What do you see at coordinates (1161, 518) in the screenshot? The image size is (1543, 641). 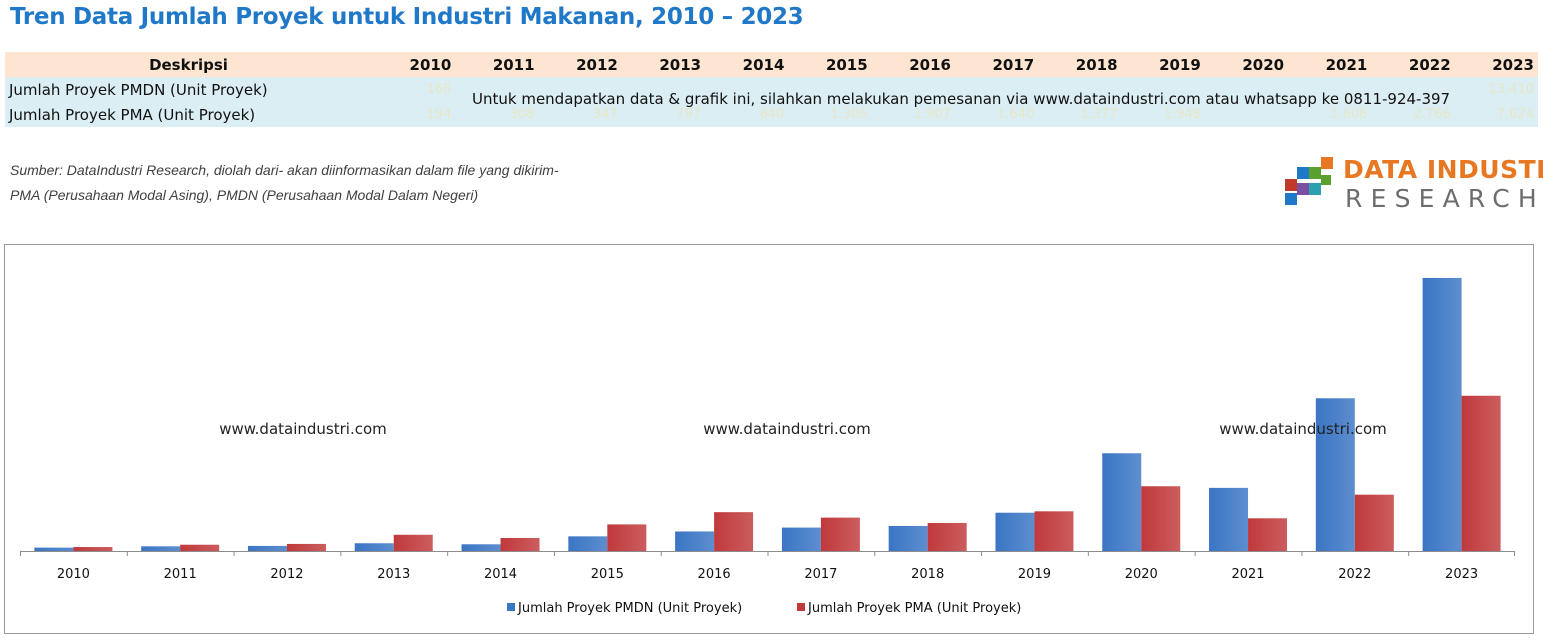 I see `bar-pma-2020` at bounding box center [1161, 518].